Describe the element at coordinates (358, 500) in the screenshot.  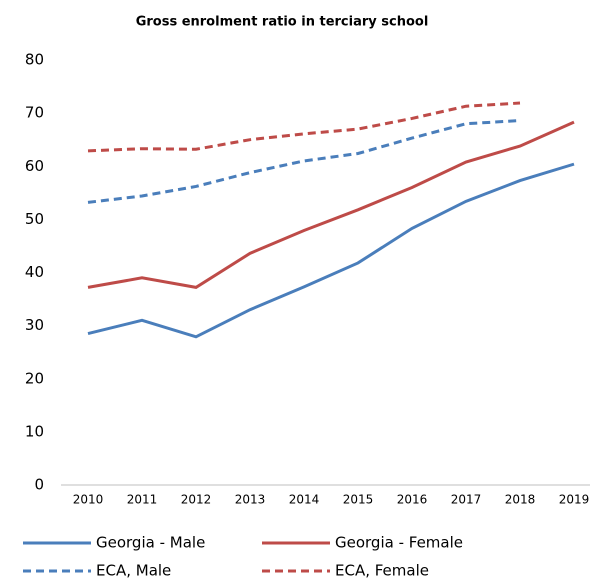
I see `x-tick-label: 2015` at that location.